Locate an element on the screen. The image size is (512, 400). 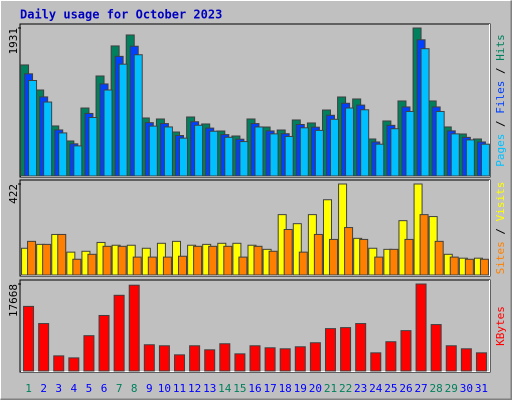
x-tick-label: 25 is located at coordinates (390, 388).